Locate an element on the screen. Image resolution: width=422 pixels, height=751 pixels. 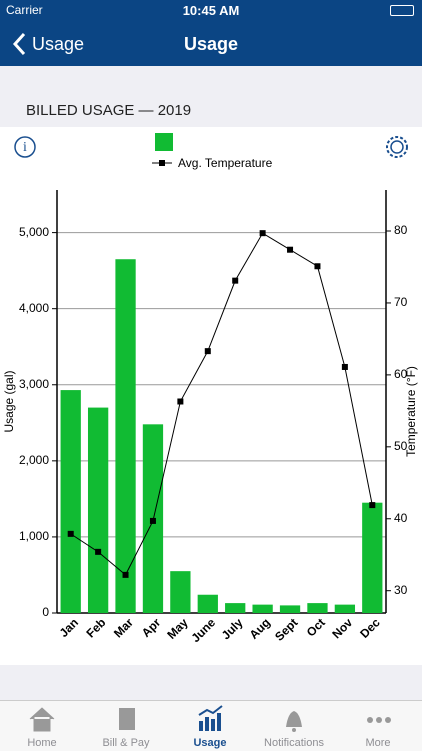
x-tick-label: June is located at coordinates (203, 630).